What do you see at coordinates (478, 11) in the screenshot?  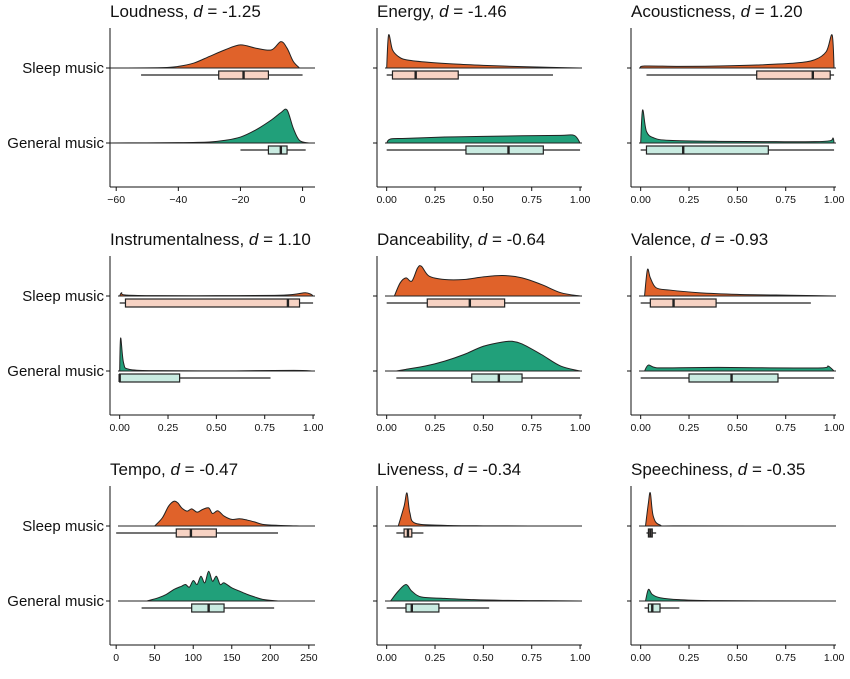 I see `effect-size-value: = -1.46` at bounding box center [478, 11].